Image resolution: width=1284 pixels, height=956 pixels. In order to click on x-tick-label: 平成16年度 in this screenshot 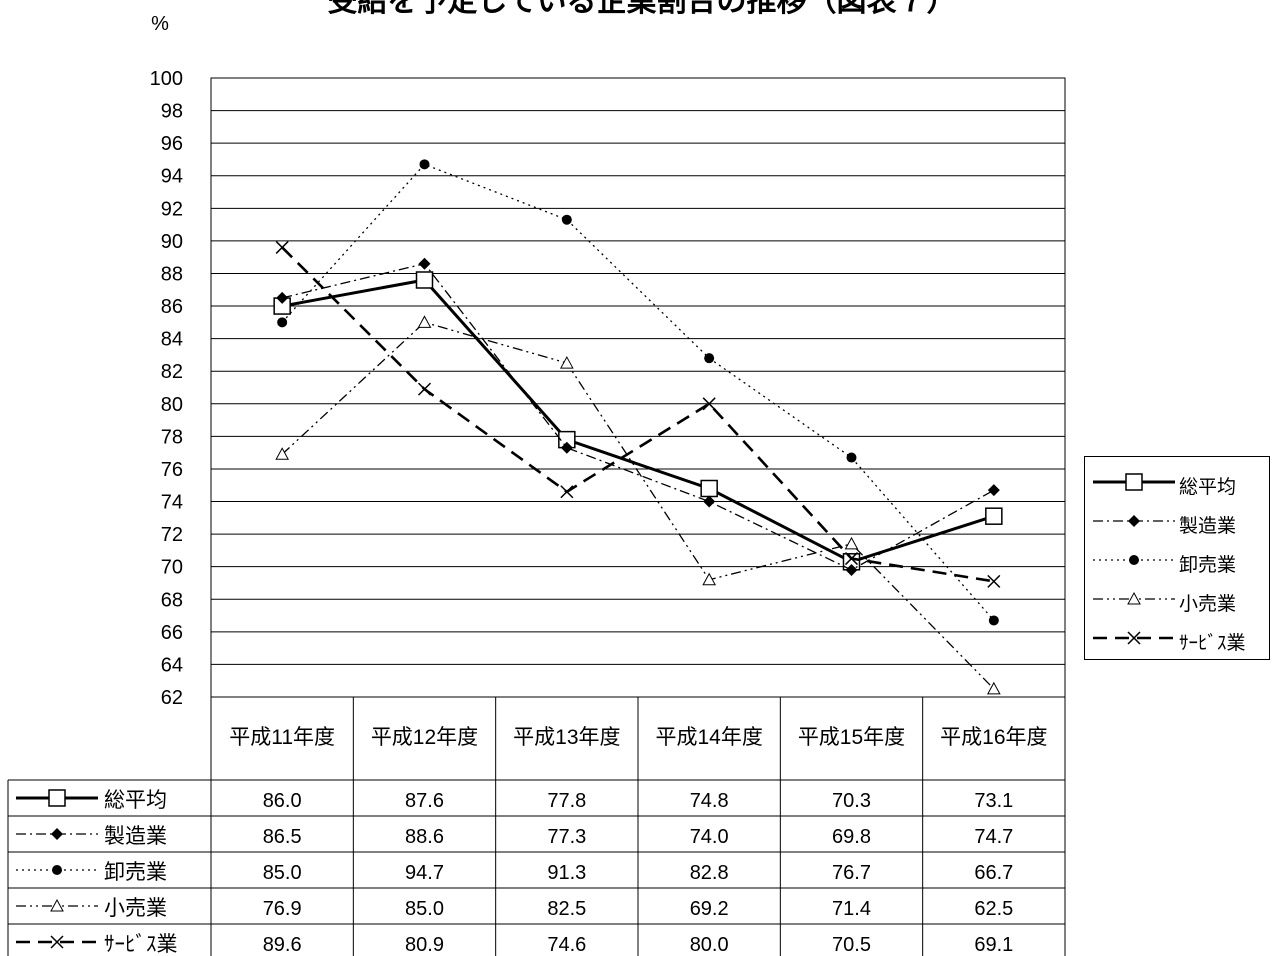, I will do `click(993, 737)`.